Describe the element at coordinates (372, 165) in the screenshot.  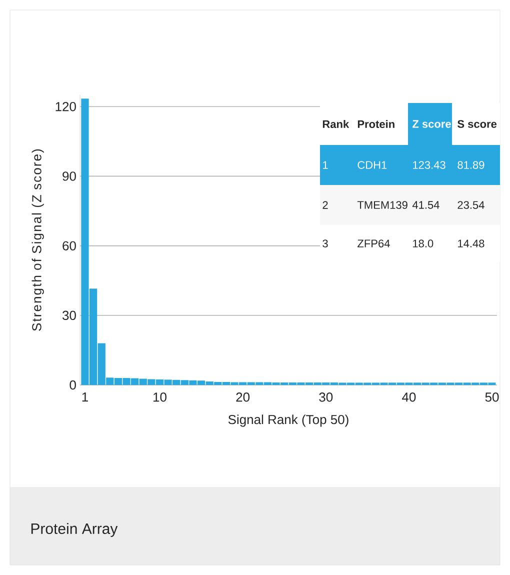
I see `annotation: CDH1` at that location.